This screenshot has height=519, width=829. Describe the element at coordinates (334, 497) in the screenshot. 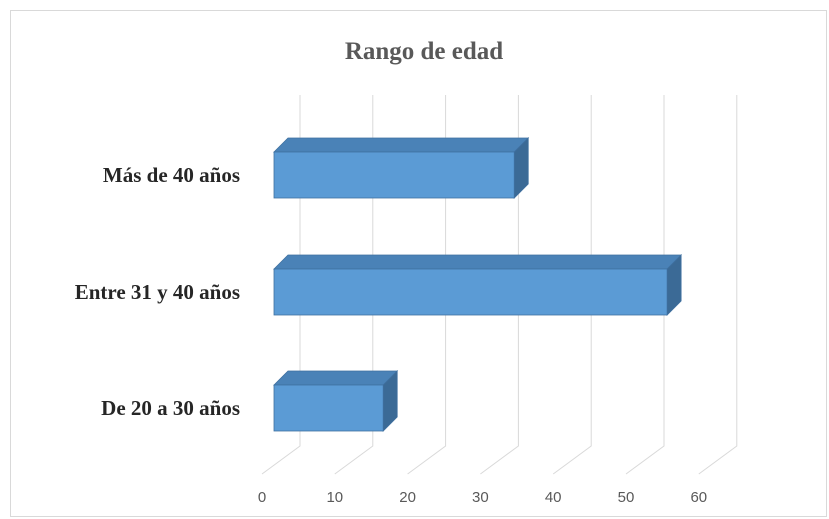

I see `x-tick-label: 10` at that location.